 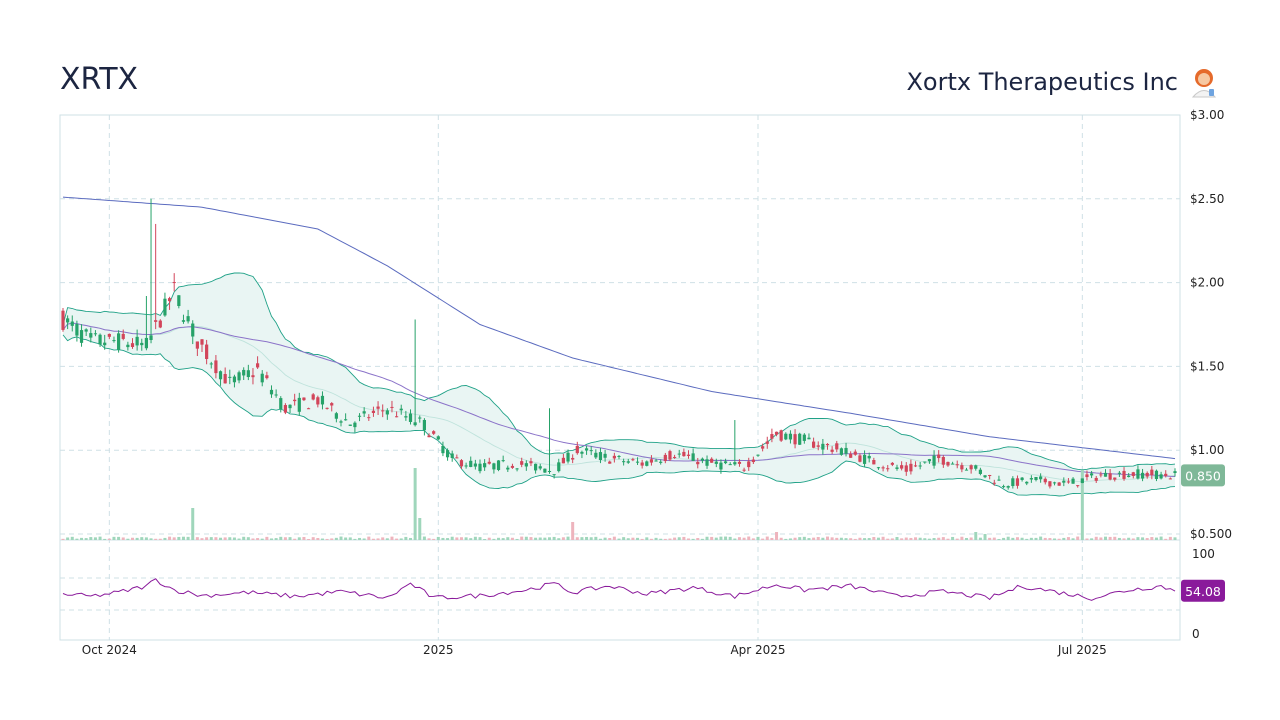 What do you see at coordinates (1203, 475) in the screenshot?
I see `last-price-label: 0.850` at bounding box center [1203, 475].